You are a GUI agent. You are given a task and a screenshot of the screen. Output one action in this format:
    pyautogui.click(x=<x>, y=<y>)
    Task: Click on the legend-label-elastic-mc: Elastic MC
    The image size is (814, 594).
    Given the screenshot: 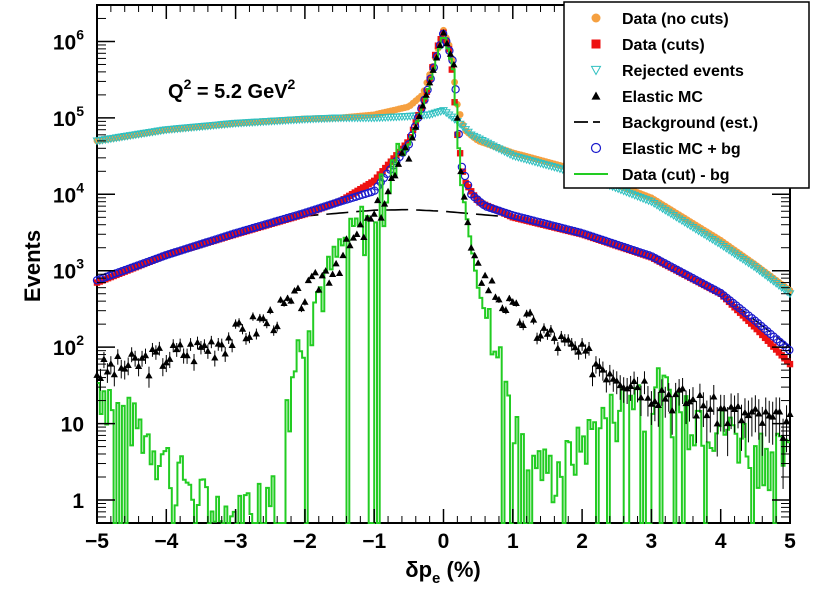 What is the action you would take?
    pyautogui.click(x=662, y=97)
    